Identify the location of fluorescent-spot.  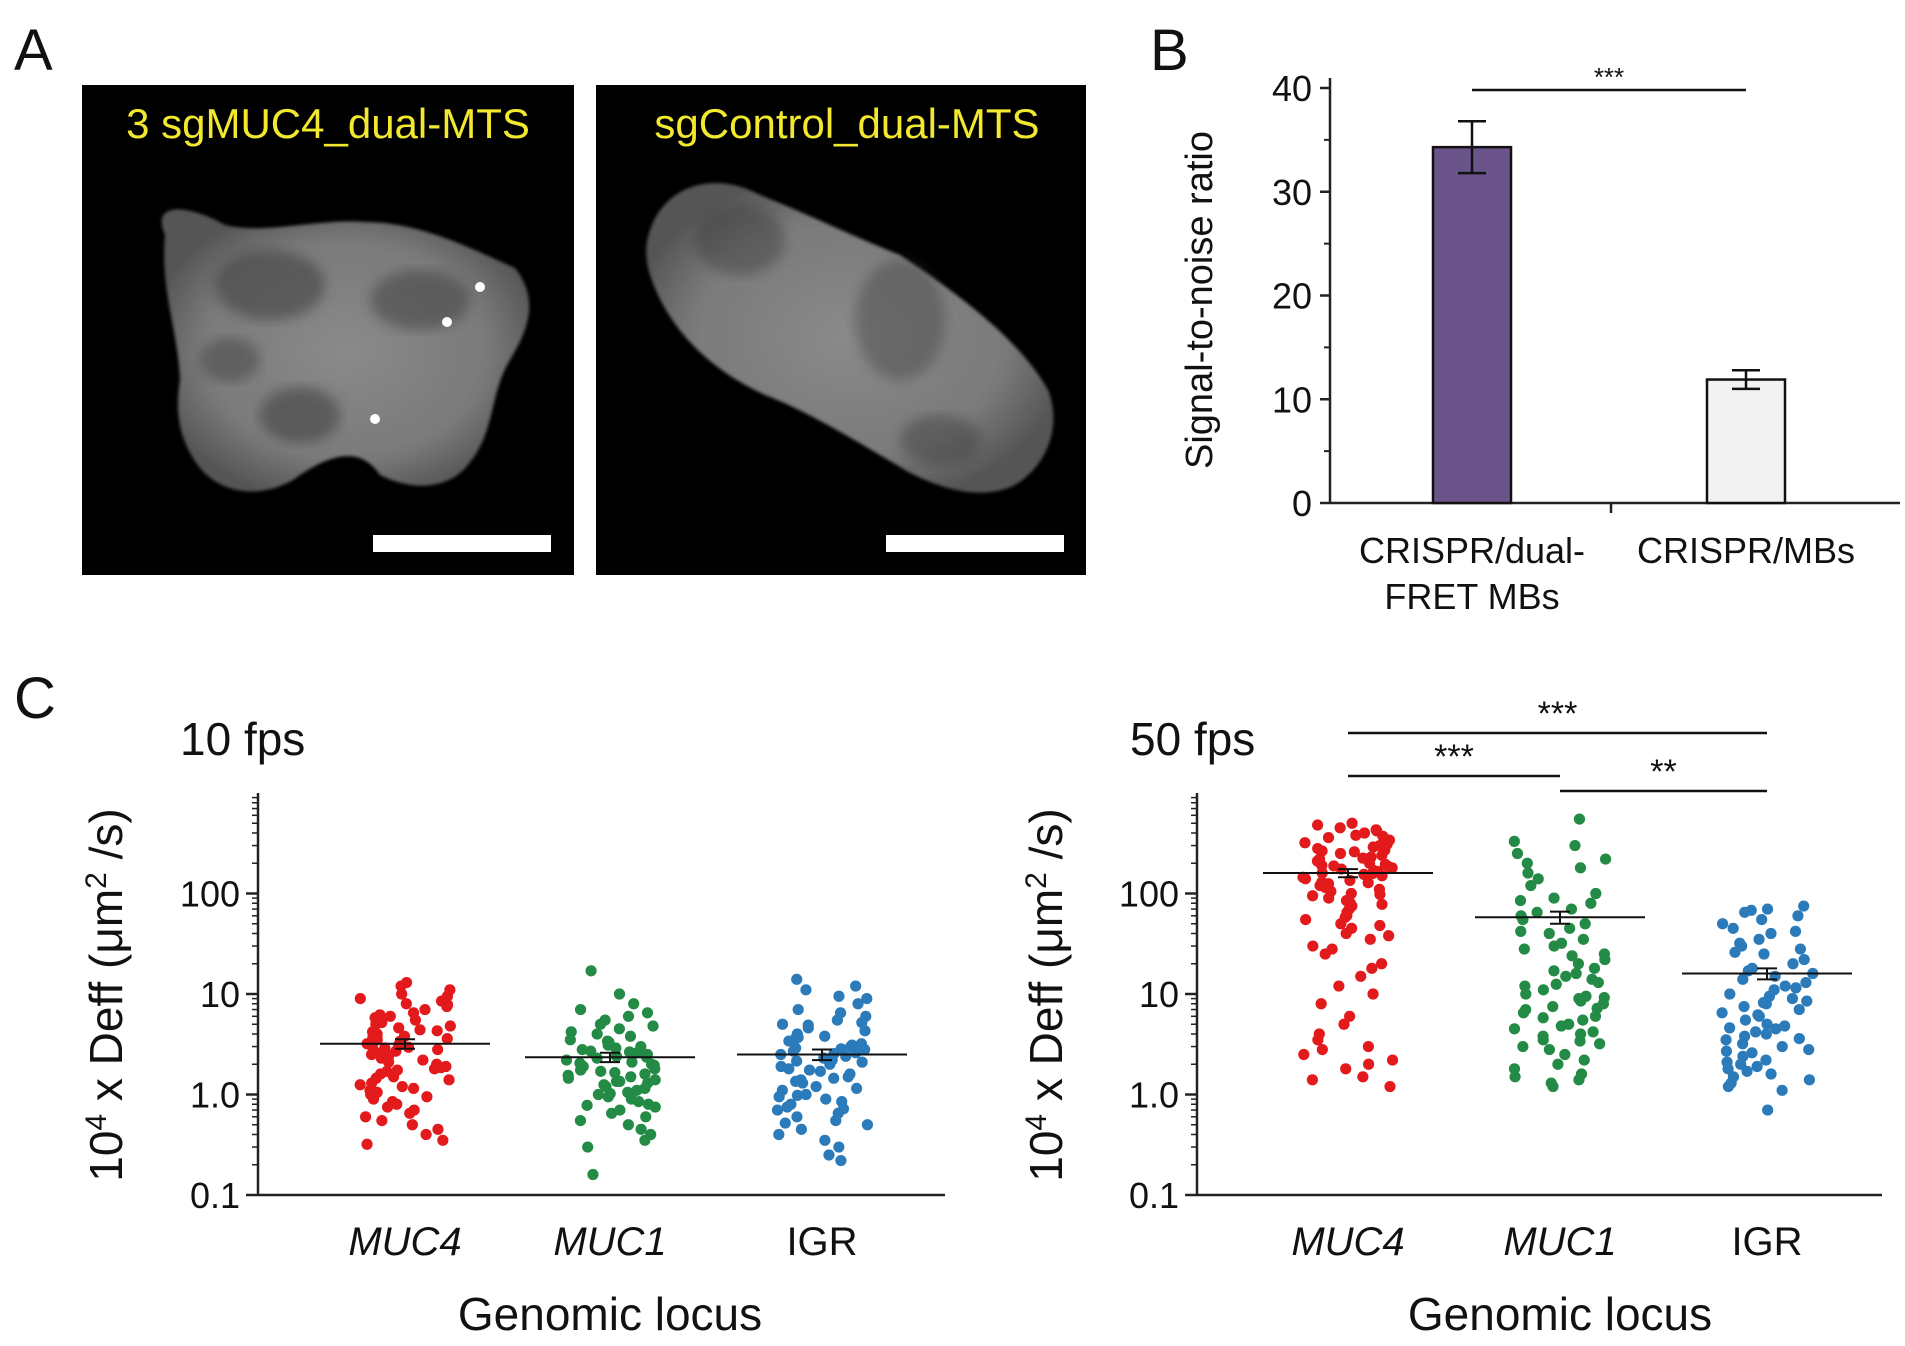
(375, 419).